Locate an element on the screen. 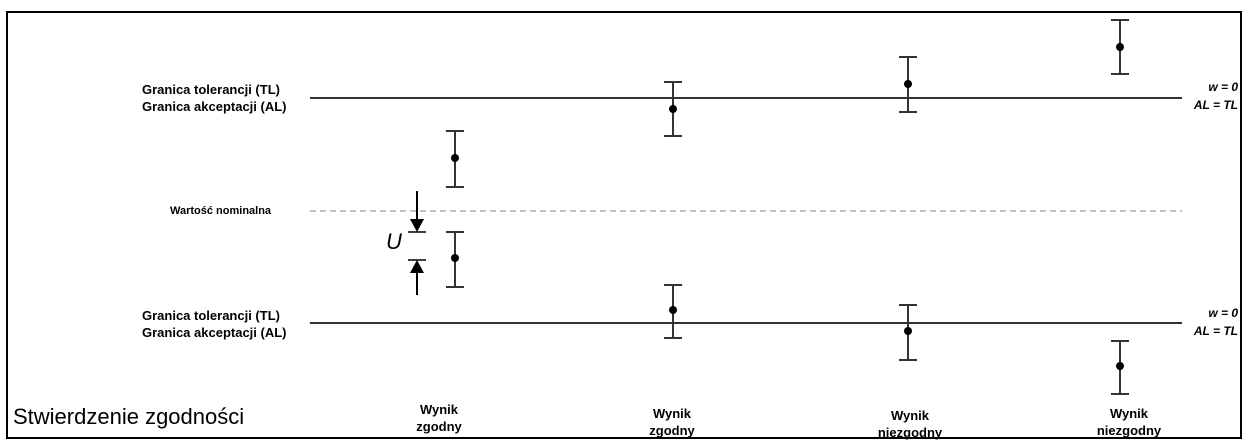 This screenshot has height=445, width=1250. result-point-4b is located at coordinates (1120, 366).